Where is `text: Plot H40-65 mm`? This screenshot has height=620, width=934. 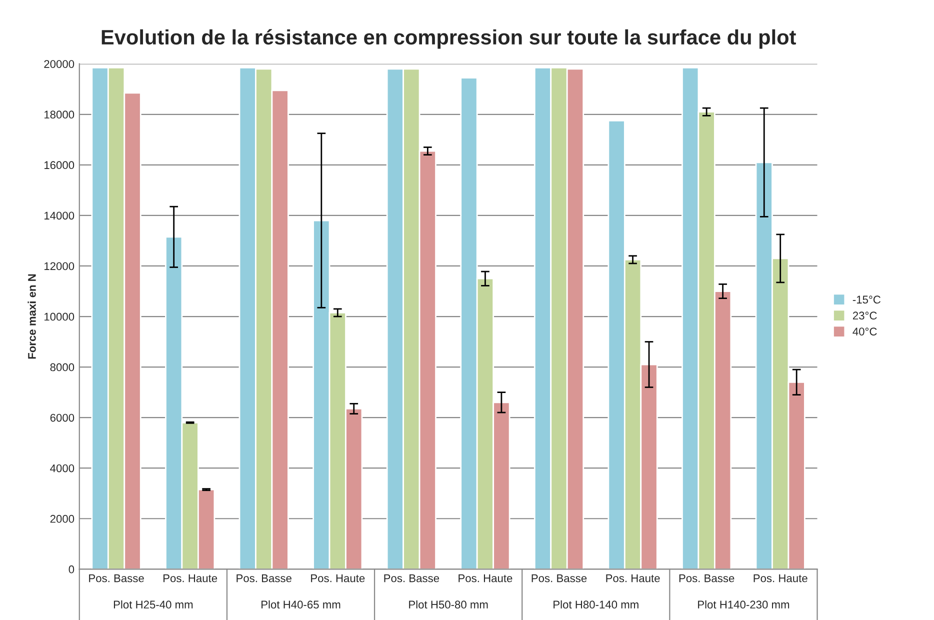
text: Plot H40-65 mm is located at coordinates (301, 604).